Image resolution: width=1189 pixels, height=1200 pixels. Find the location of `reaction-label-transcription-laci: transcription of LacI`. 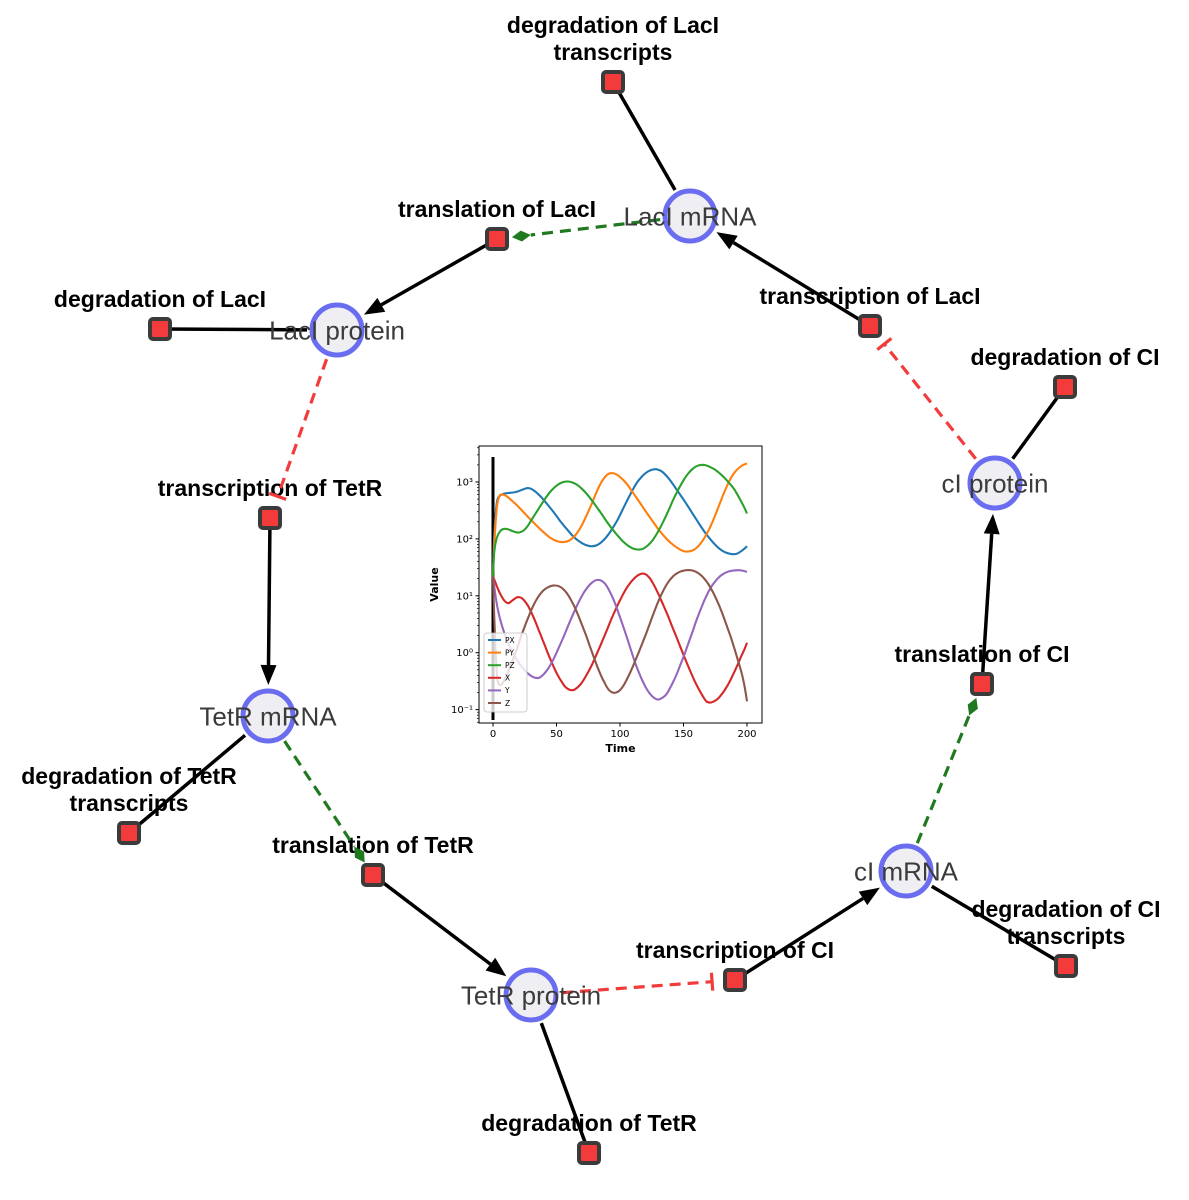

reaction-label-transcription-laci: transcription of LacI is located at coordinates (869, 296).